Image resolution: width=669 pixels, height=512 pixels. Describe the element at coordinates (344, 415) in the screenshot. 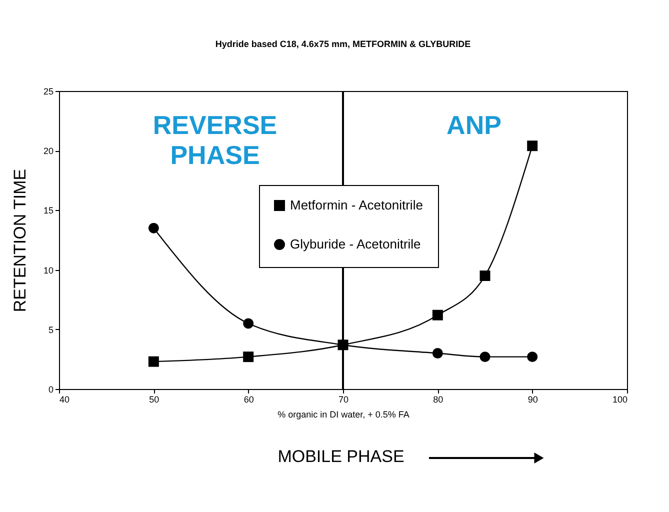

I see `x-axis-title: % organic in DI water, + 0.5% FA` at that location.